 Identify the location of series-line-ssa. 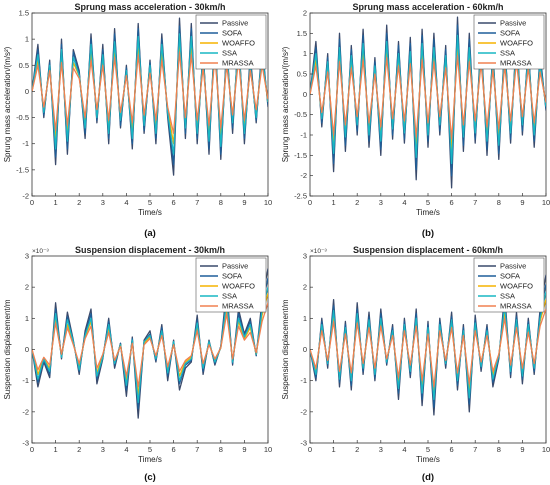
(150, 345).